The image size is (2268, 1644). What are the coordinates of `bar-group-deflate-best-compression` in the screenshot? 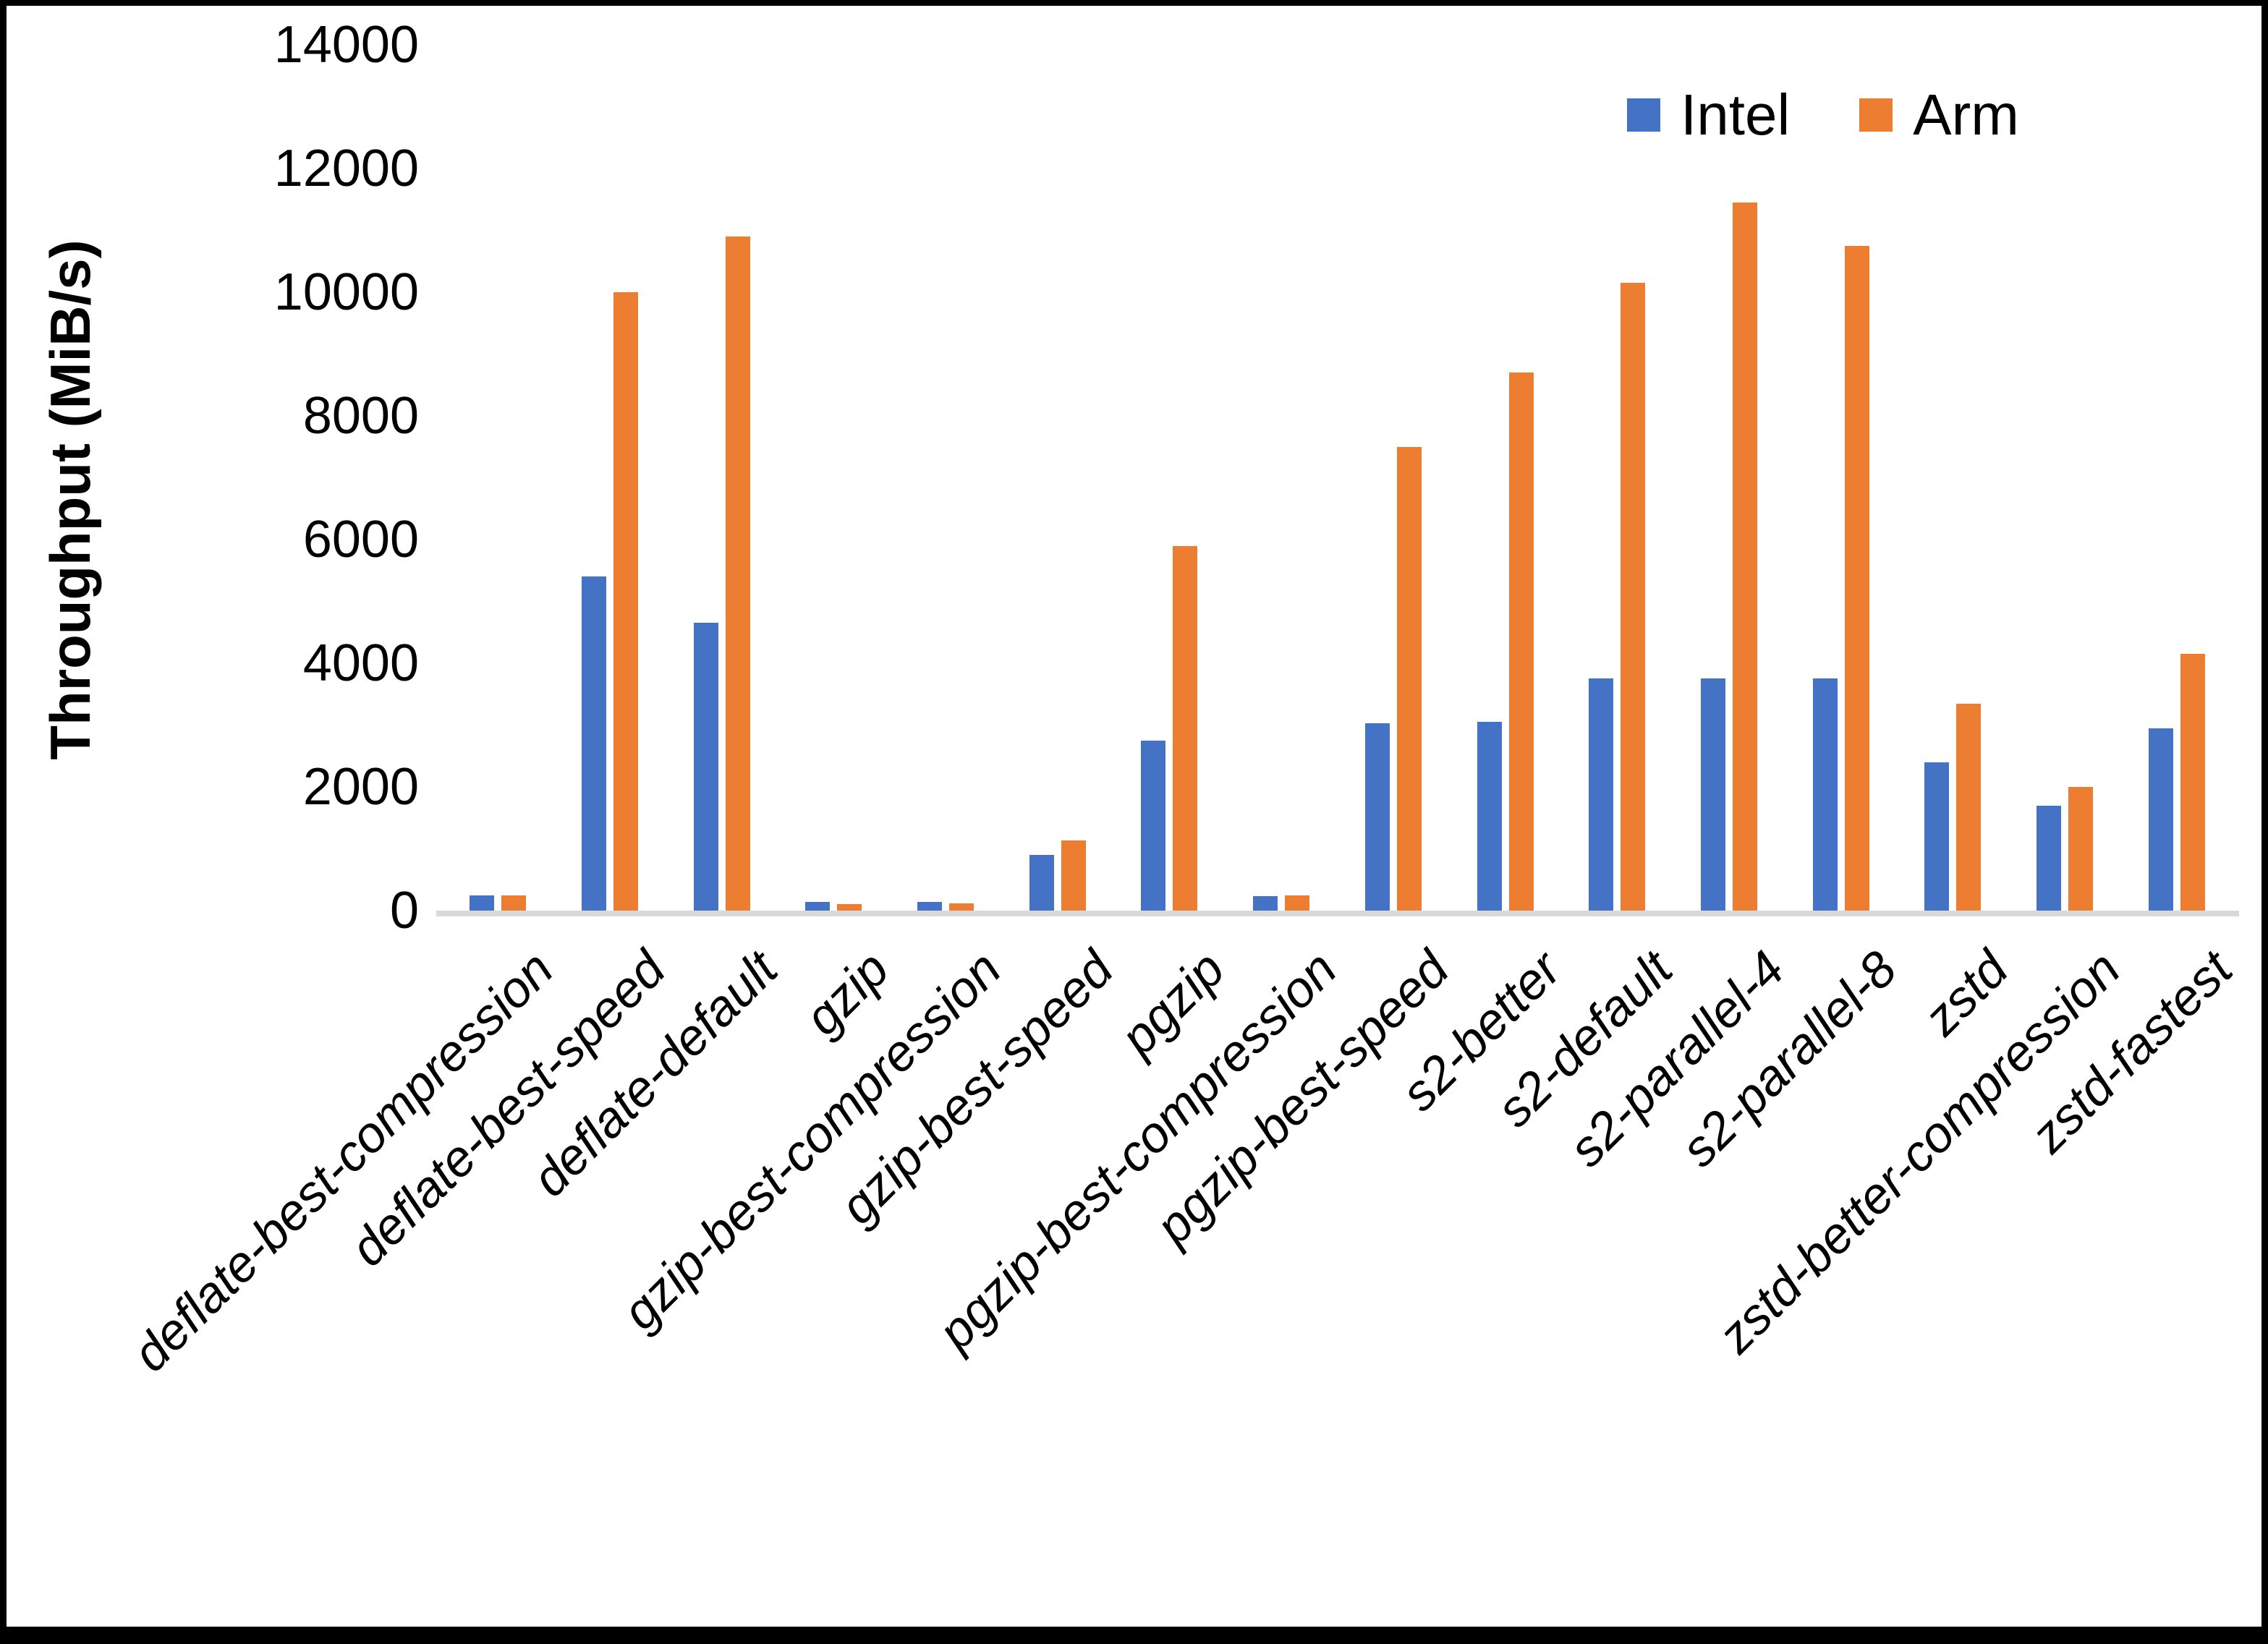 It's located at (498, 478).